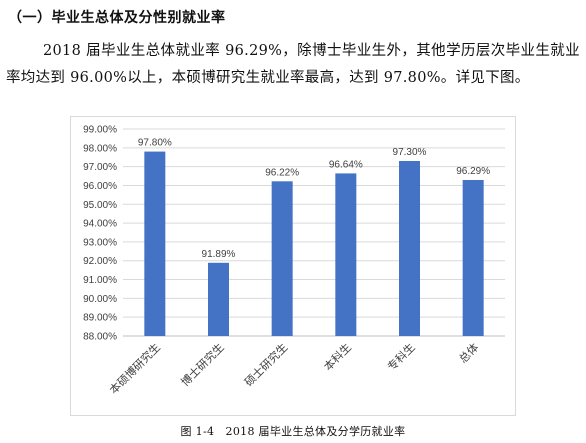  Describe the element at coordinates (293, 431) in the screenshot. I see `figure-caption: 图 1-4 2018 届毕业生总体及分学历就业率` at that location.